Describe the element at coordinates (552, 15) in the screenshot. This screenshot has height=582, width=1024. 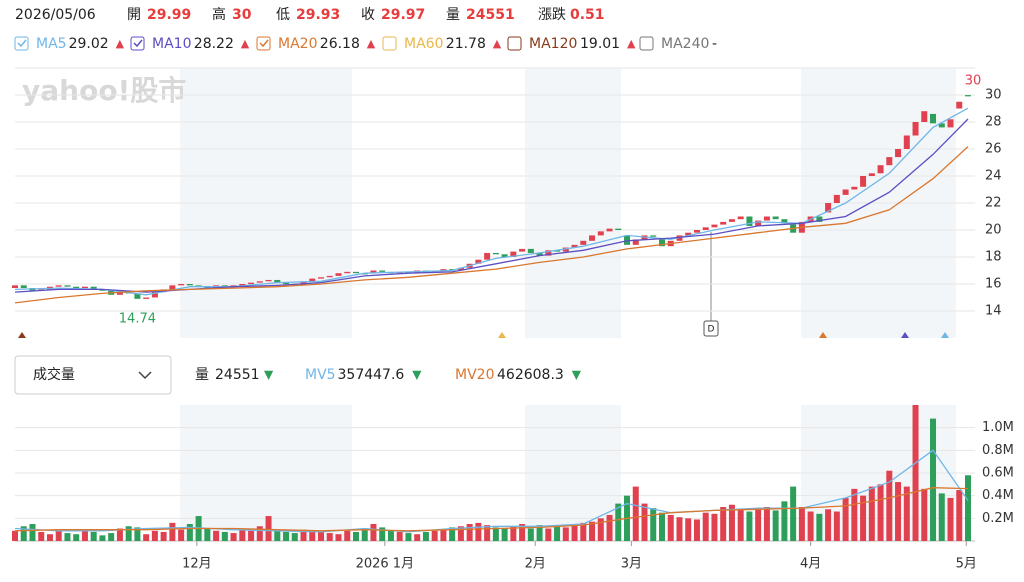
I see `header-label: 漲跌` at that location.